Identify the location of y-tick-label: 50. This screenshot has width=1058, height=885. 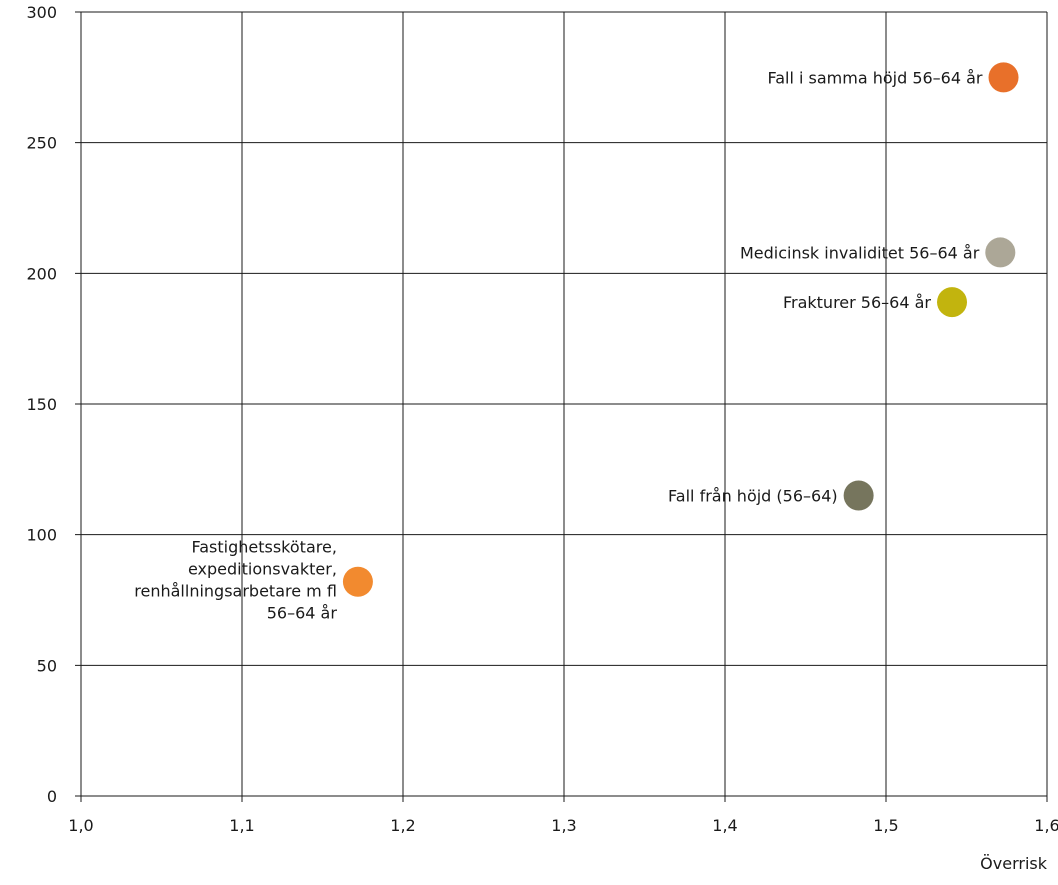
(47, 665).